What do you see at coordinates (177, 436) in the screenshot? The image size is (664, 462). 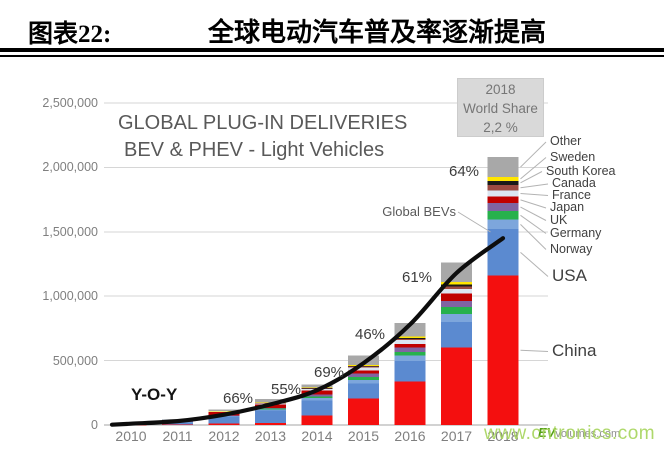 I see `x-axis-year-label: 2011` at bounding box center [177, 436].